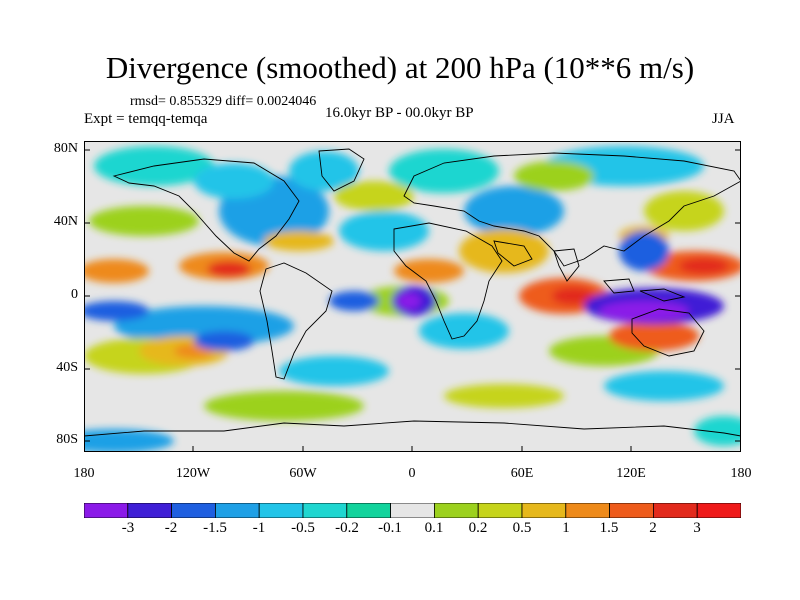 This screenshot has height=600, width=800. Describe the element at coordinates (631, 473) in the screenshot. I see `lon-label-120e: 120E` at that location.